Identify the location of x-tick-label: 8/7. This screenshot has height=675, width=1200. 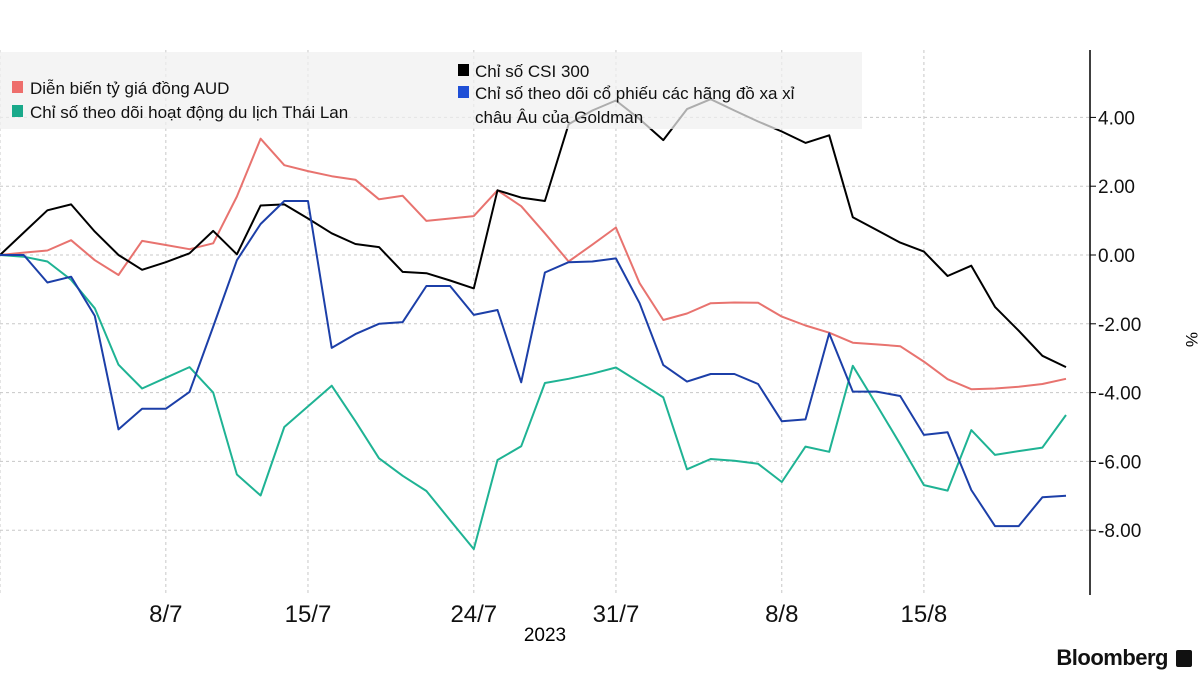
(165, 614).